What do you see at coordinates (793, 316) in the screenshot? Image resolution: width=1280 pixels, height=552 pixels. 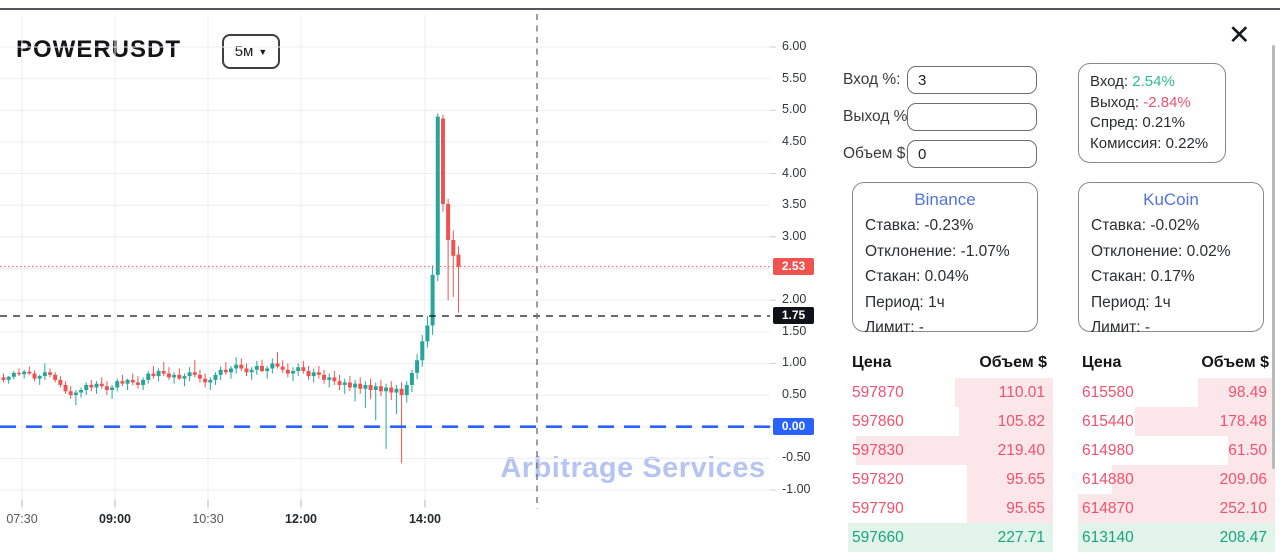 I see `price-line-badge: 1.75` at bounding box center [793, 316].